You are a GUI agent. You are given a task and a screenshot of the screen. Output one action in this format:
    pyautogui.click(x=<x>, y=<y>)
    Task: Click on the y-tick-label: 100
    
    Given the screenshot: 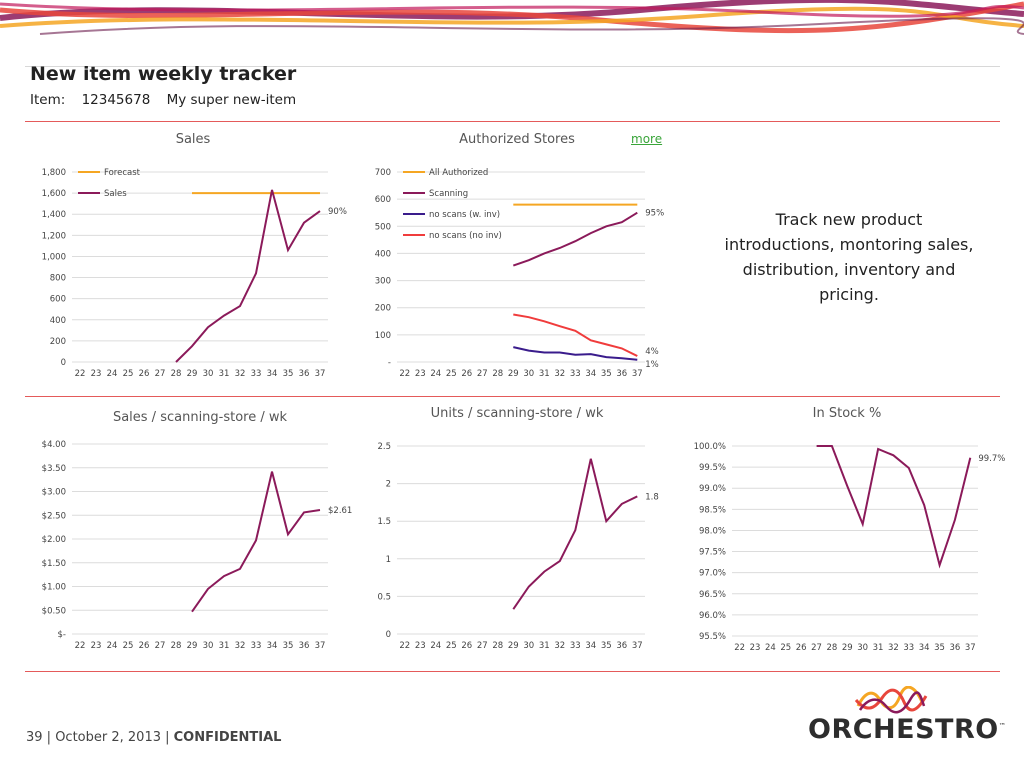 What is the action you would take?
    pyautogui.click(x=383, y=336)
    